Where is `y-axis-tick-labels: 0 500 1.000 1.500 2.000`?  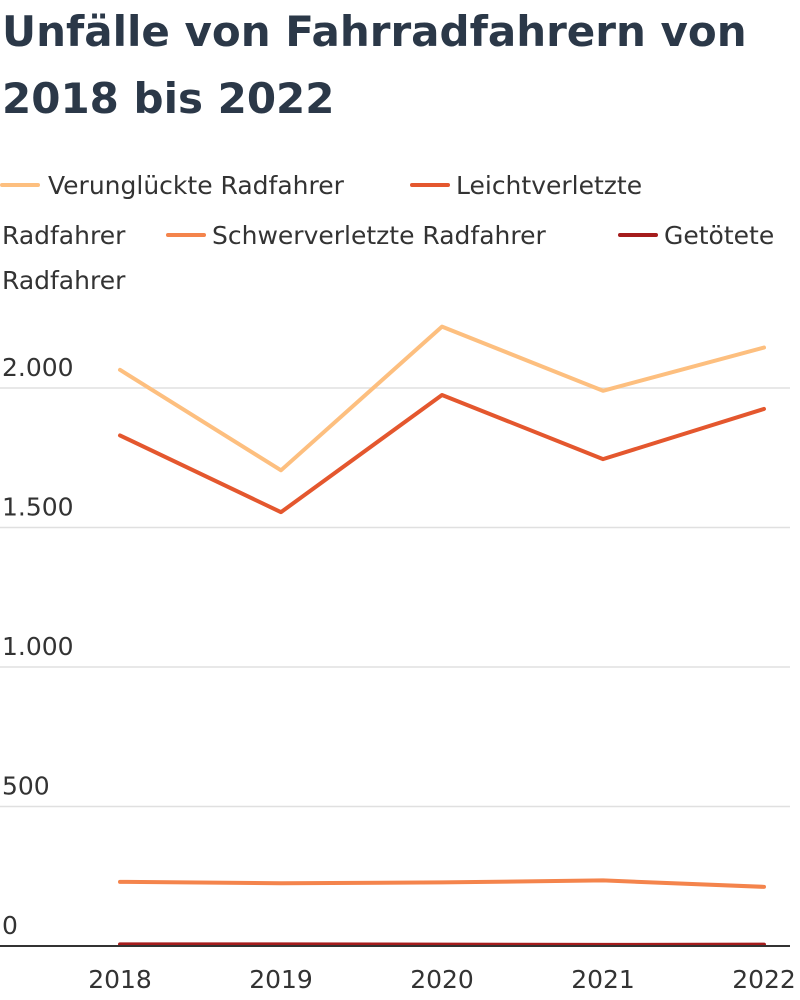
y-axis-tick-labels: 0 500 1.000 1.500 2.000 is located at coordinates (38, 646).